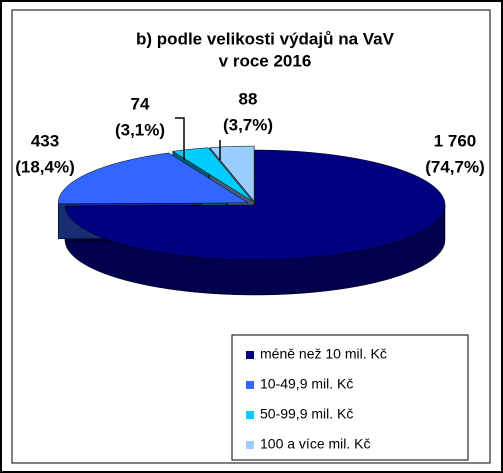  I want to click on value-label: 88, so click(248, 98).